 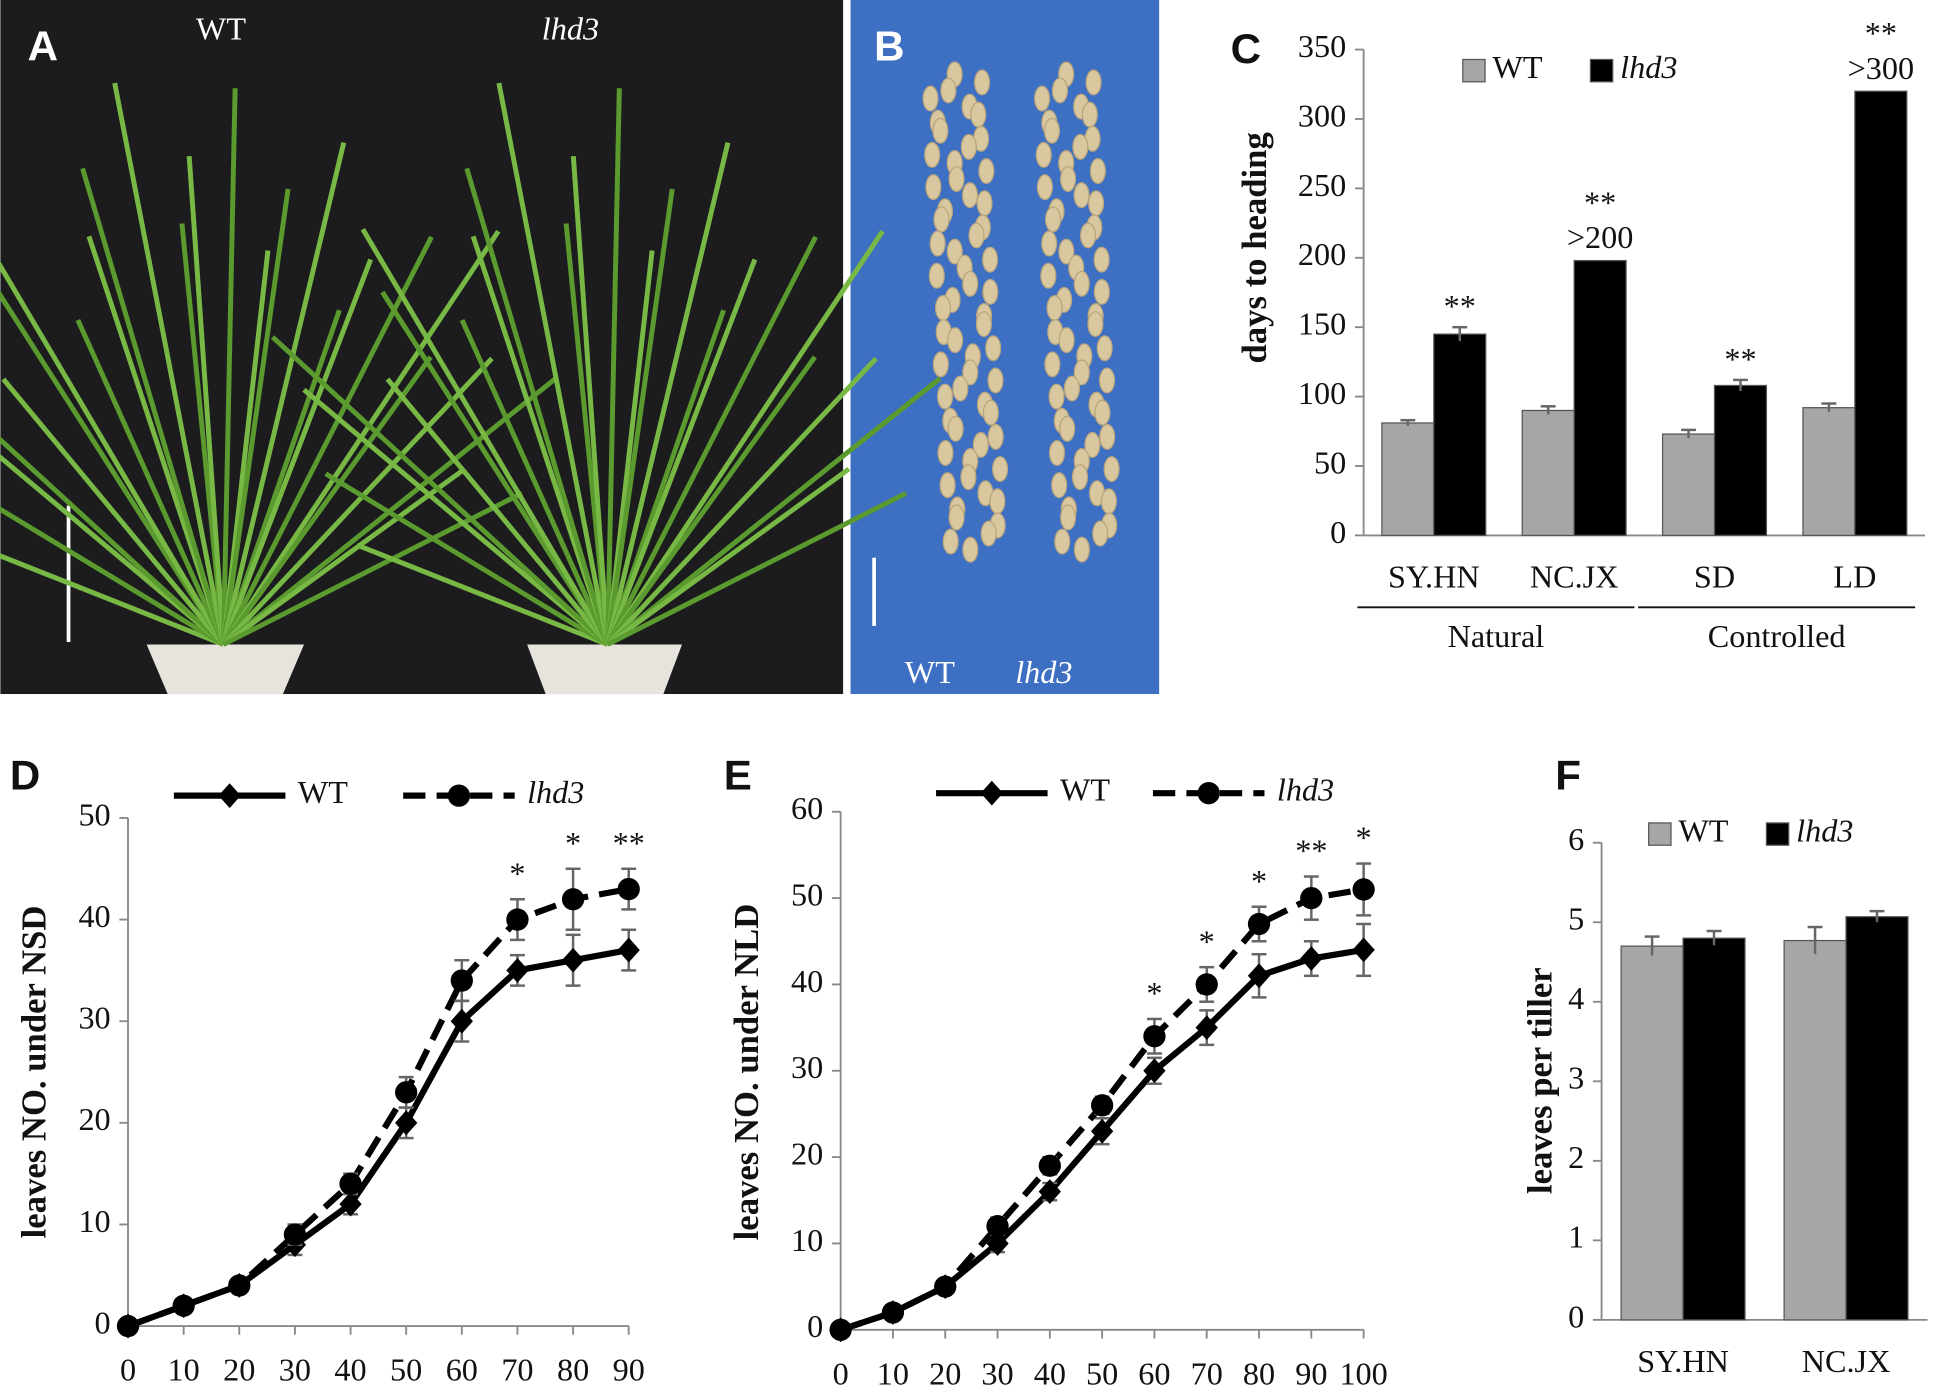 What do you see at coordinates (1576, 1157) in the screenshot?
I see `y-tick-label: 2` at bounding box center [1576, 1157].